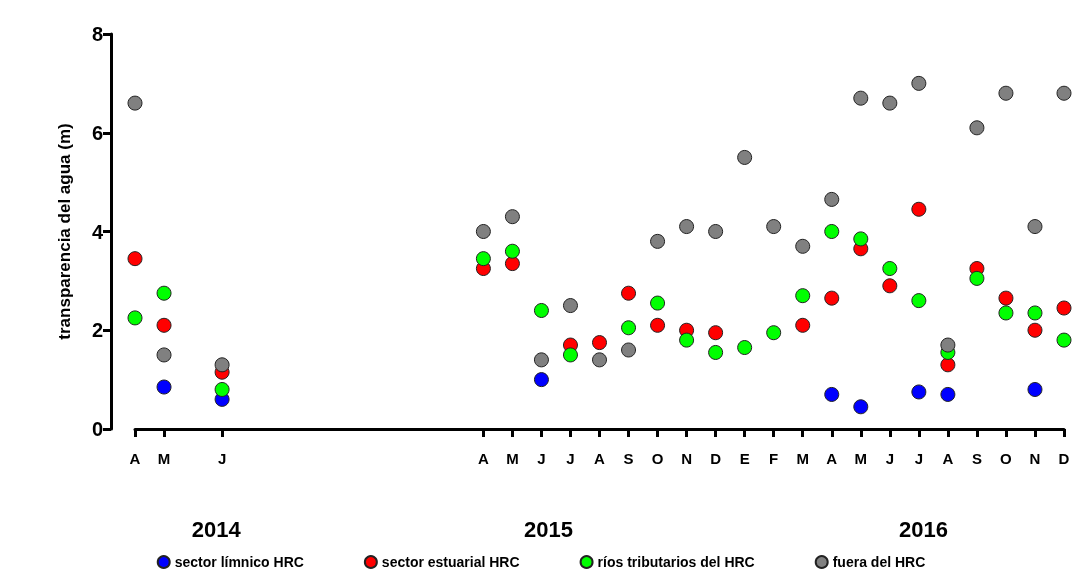 This screenshot has width=1082, height=584. Describe the element at coordinates (548, 529) in the screenshot. I see `text: 2015` at that location.